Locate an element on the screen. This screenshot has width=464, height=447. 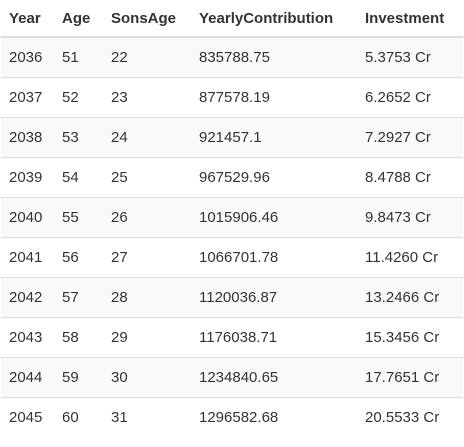
cell-year: 2041 is located at coordinates (27, 257).